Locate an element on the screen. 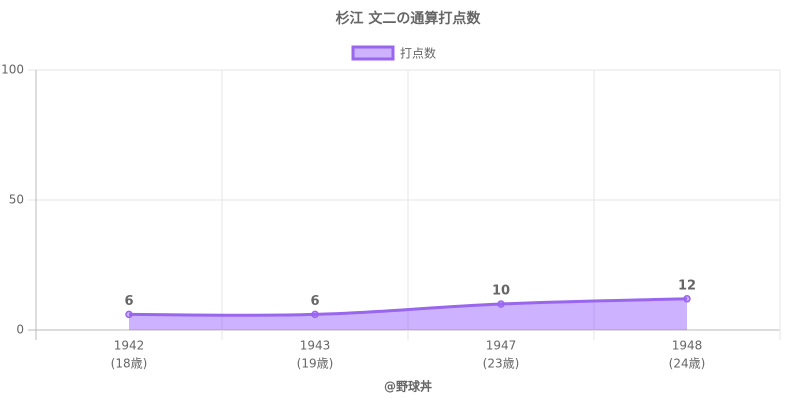 The height and width of the screenshot is (400, 800). legend-label: 打点数 is located at coordinates (418, 53).